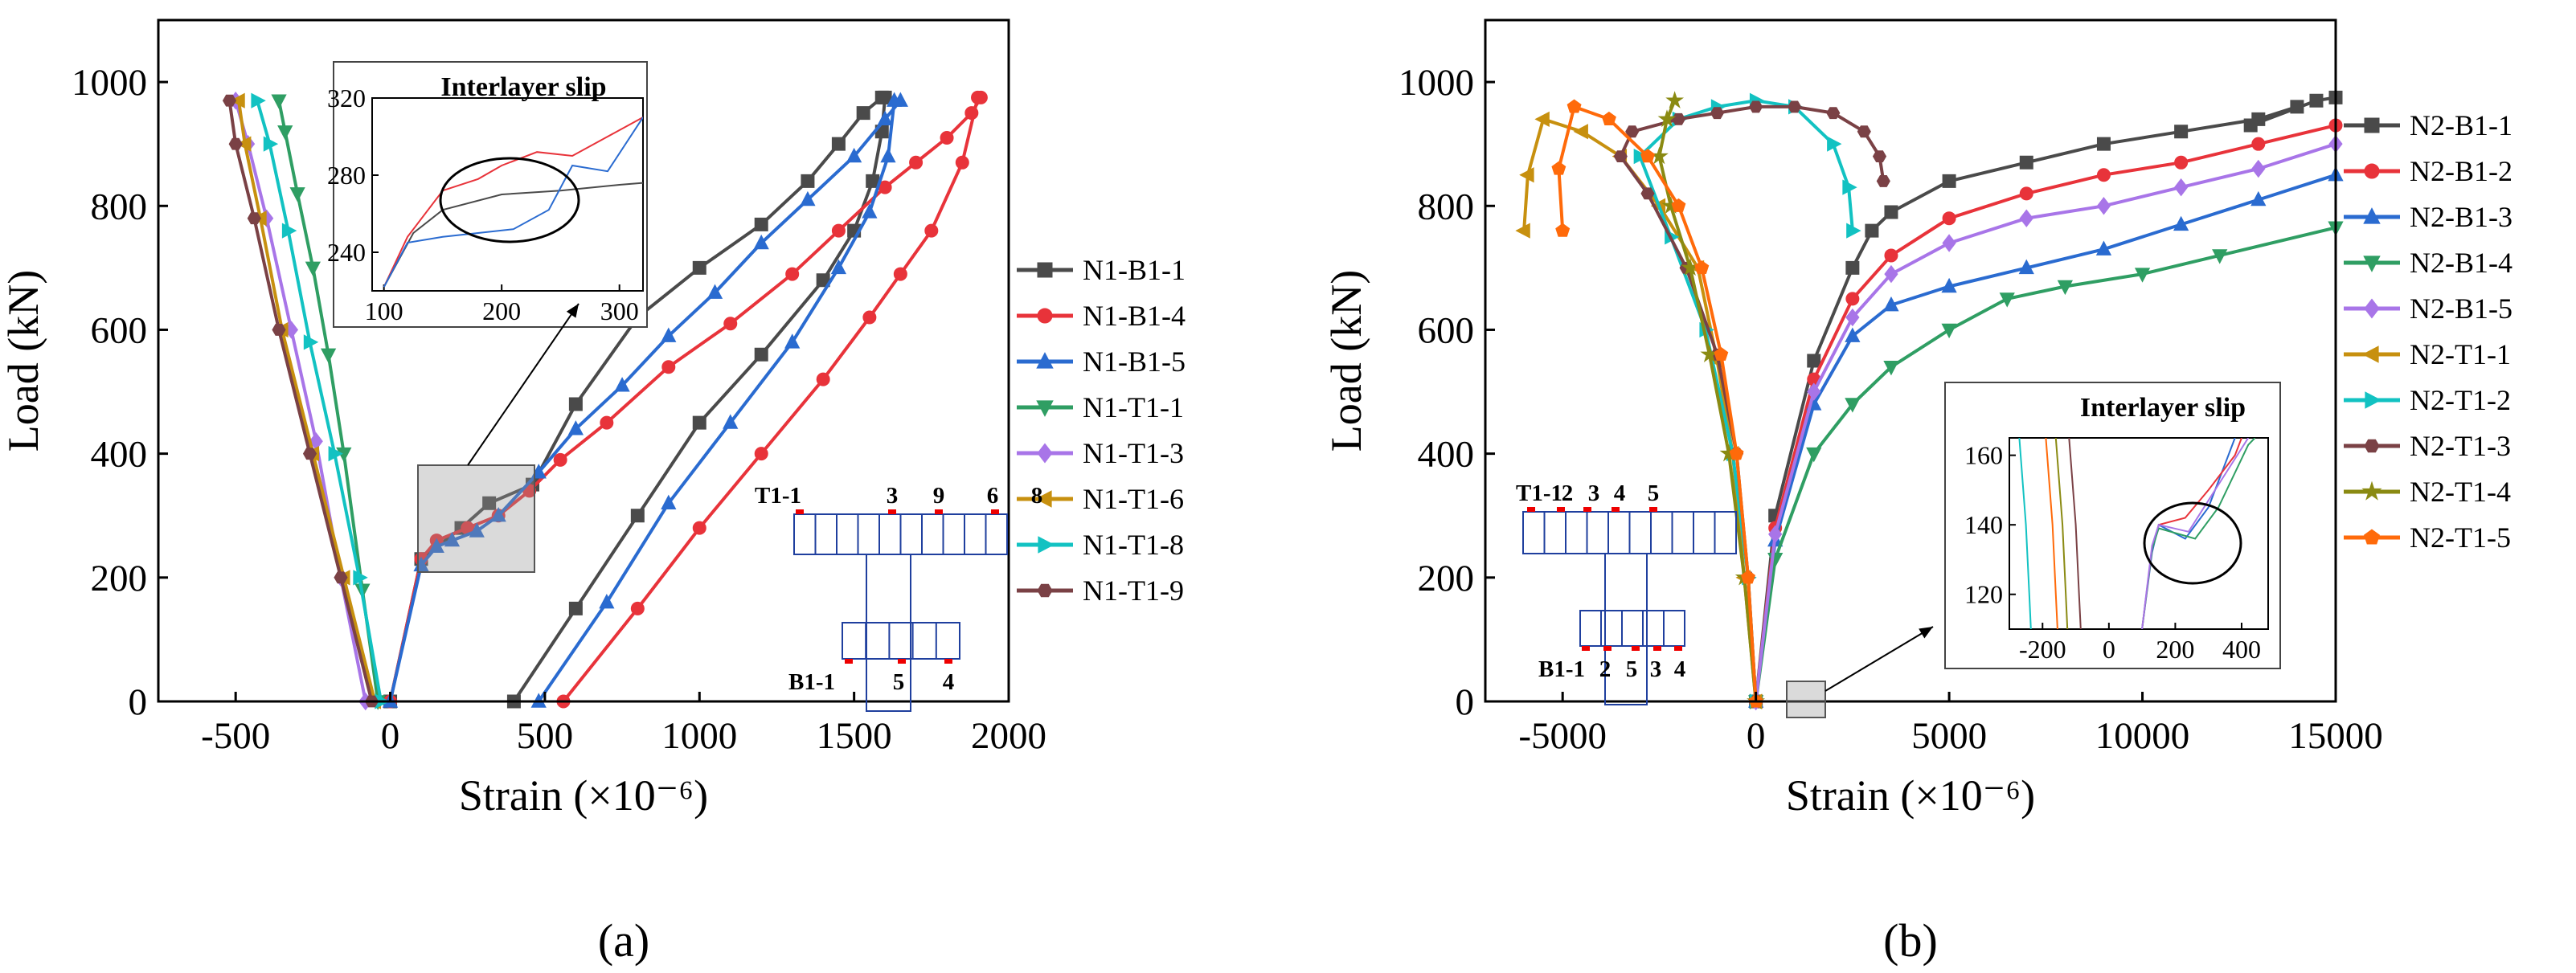 This screenshot has width=2576, height=973. I want to click on panel-label: (a), so click(623, 940).